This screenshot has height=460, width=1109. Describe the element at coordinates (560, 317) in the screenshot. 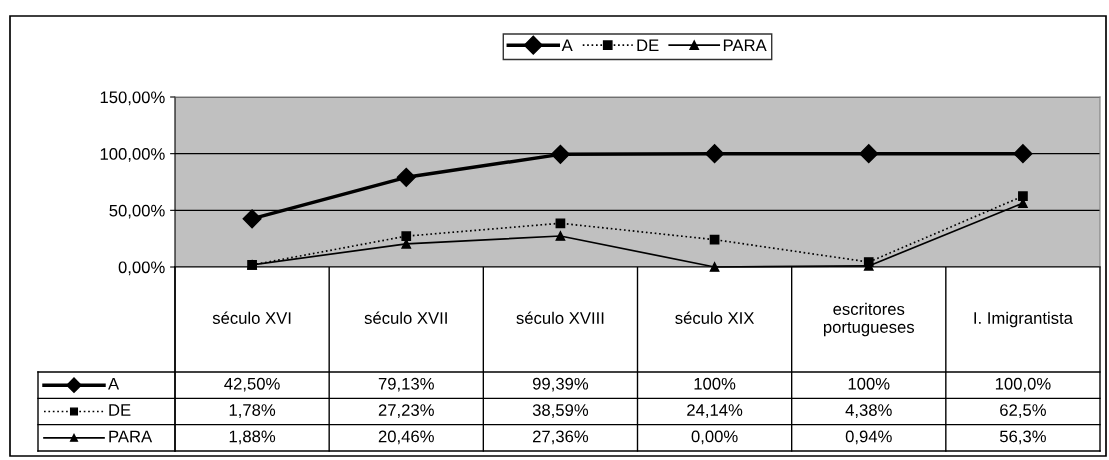

I see `x-tick-label: século XVIII` at that location.